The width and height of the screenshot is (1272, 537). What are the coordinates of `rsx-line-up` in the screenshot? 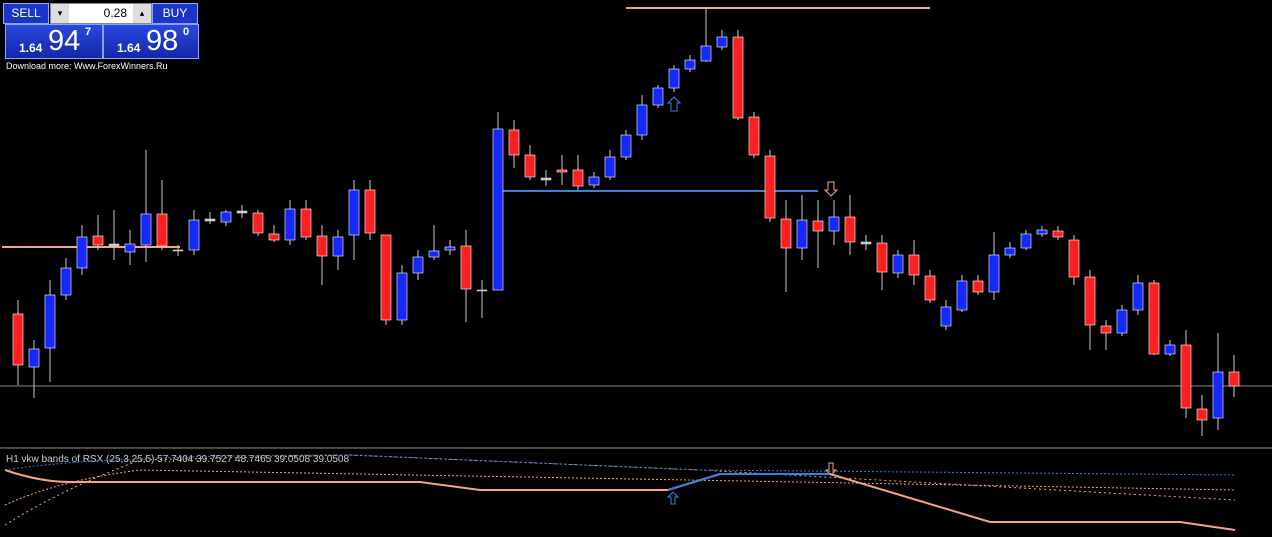 It's located at (748, 482).